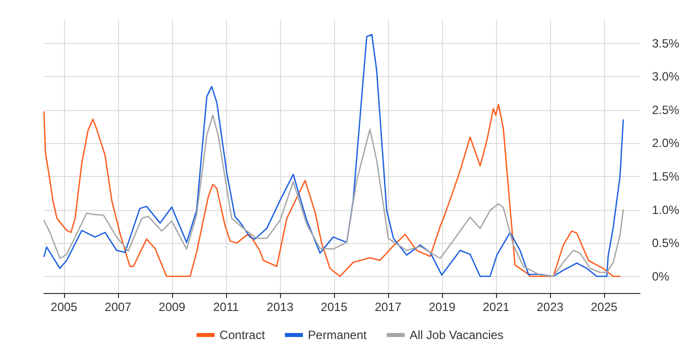  Describe the element at coordinates (550, 307) in the screenshot. I see `x-tick-label: 2023` at that location.